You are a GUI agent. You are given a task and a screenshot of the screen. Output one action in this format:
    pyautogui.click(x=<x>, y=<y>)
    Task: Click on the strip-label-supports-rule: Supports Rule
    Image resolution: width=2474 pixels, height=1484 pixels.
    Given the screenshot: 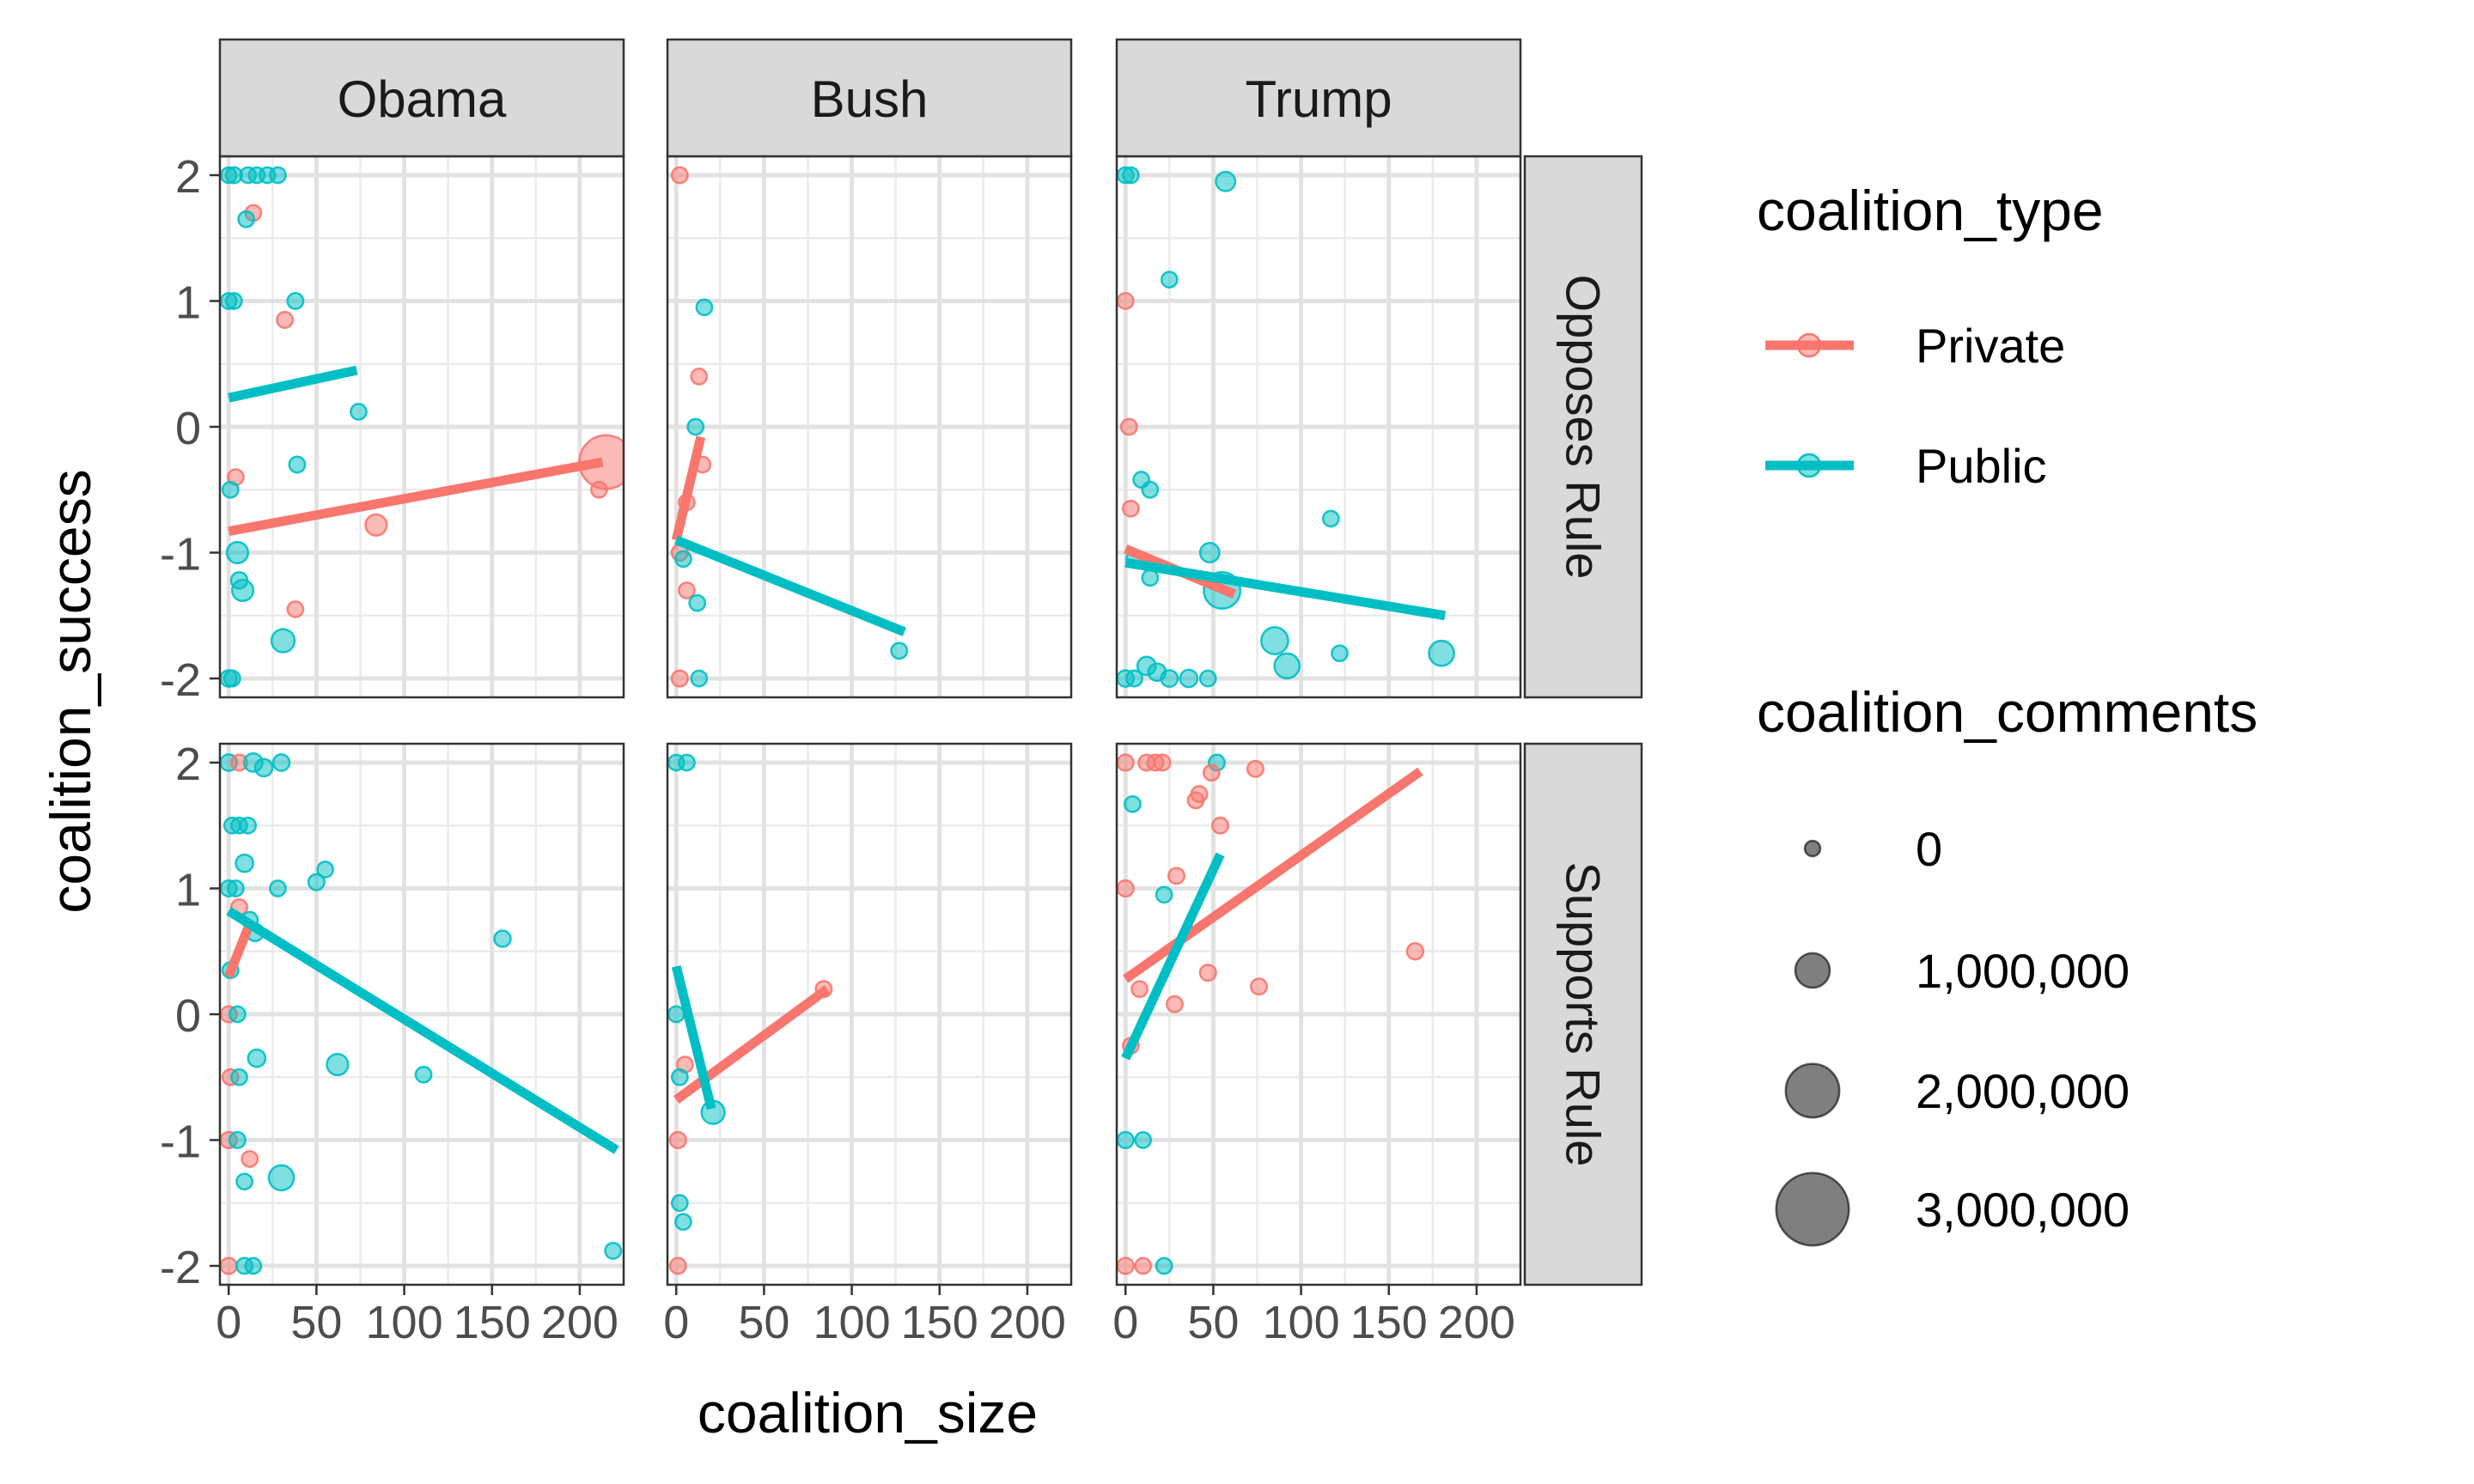 What is the action you would take?
    pyautogui.click(x=1584, y=1014)
    